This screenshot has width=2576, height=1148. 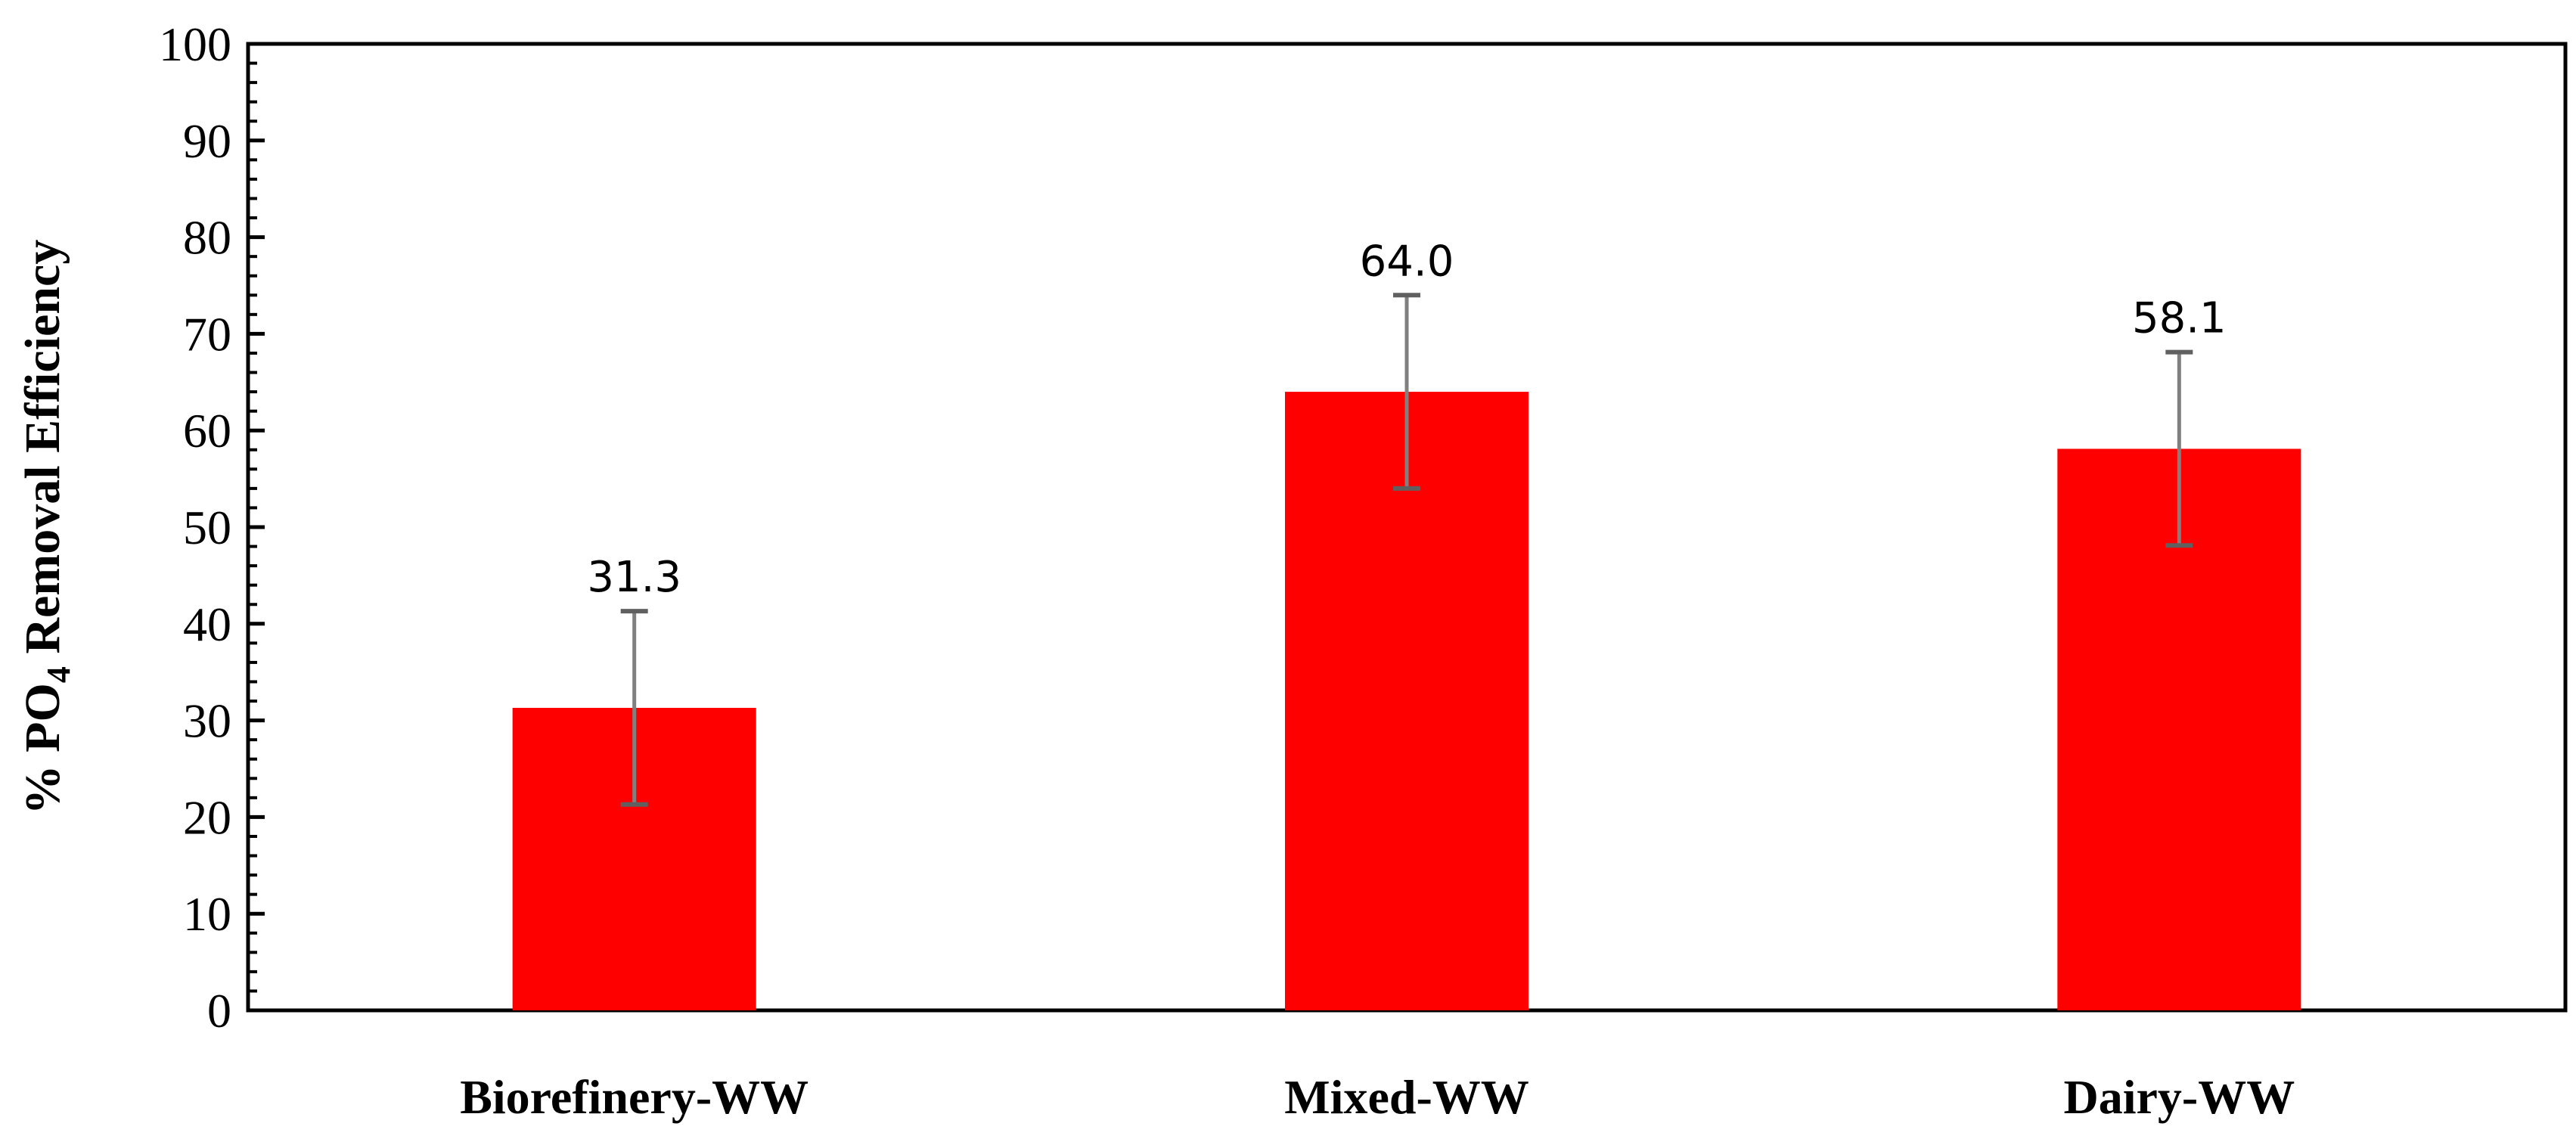 What do you see at coordinates (219, 1011) in the screenshot?
I see `y-tick-label: 0` at bounding box center [219, 1011].